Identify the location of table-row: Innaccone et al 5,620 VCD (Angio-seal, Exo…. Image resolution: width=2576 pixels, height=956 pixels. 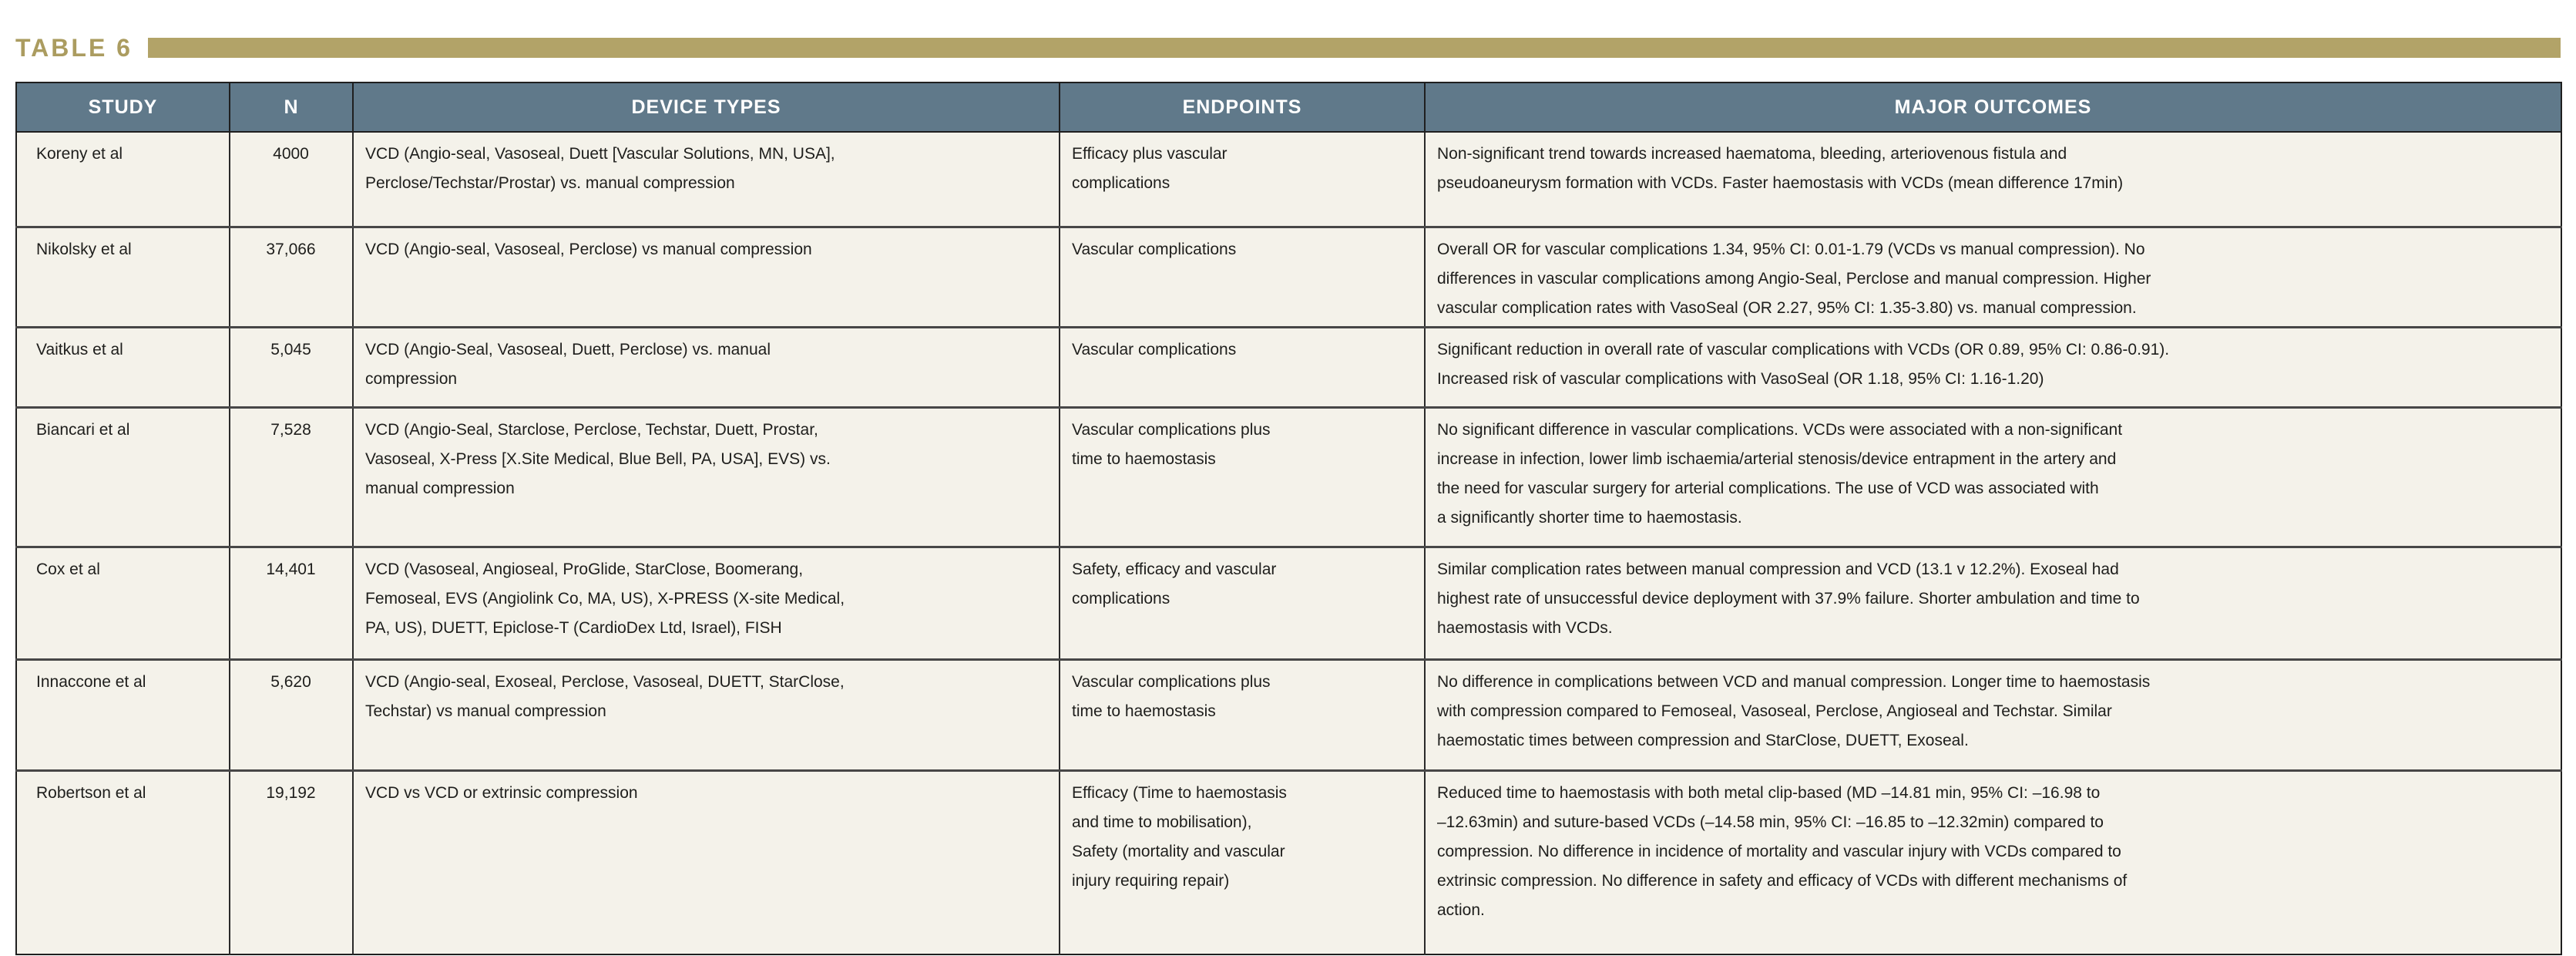
(1288, 715).